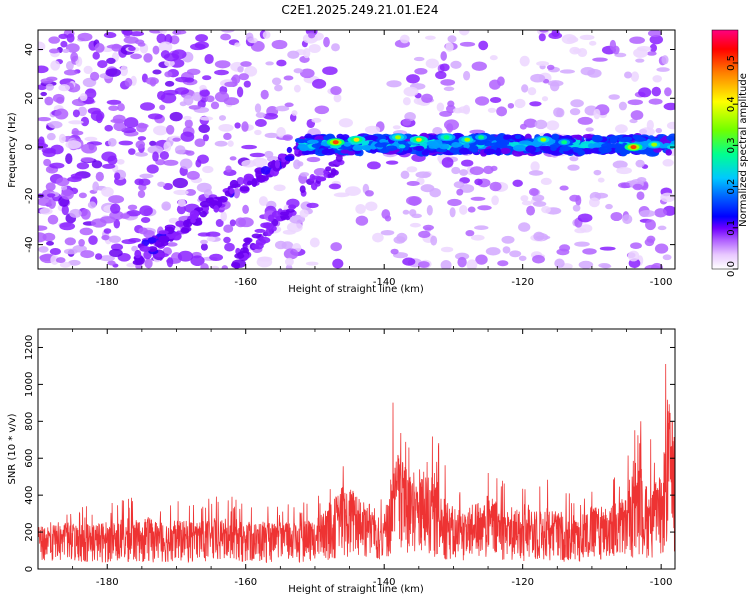  I want to click on spectrogram-y-axis-title: Frequency (Hz), so click(12, 150).